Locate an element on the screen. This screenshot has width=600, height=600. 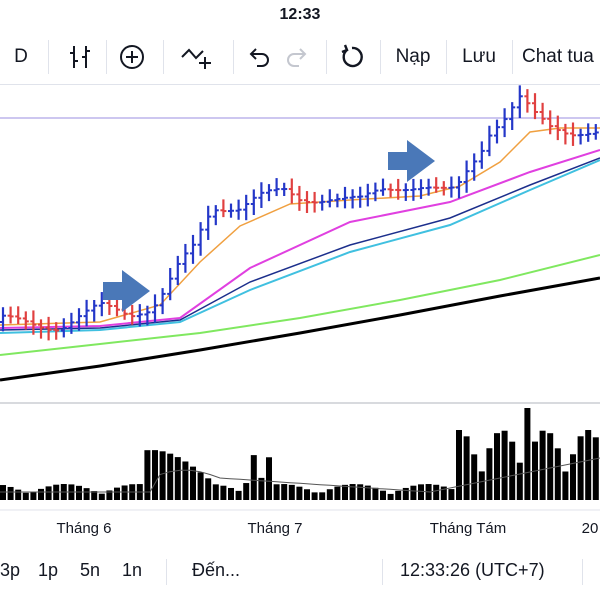
x-axis-label: 20 is located at coordinates (590, 528).